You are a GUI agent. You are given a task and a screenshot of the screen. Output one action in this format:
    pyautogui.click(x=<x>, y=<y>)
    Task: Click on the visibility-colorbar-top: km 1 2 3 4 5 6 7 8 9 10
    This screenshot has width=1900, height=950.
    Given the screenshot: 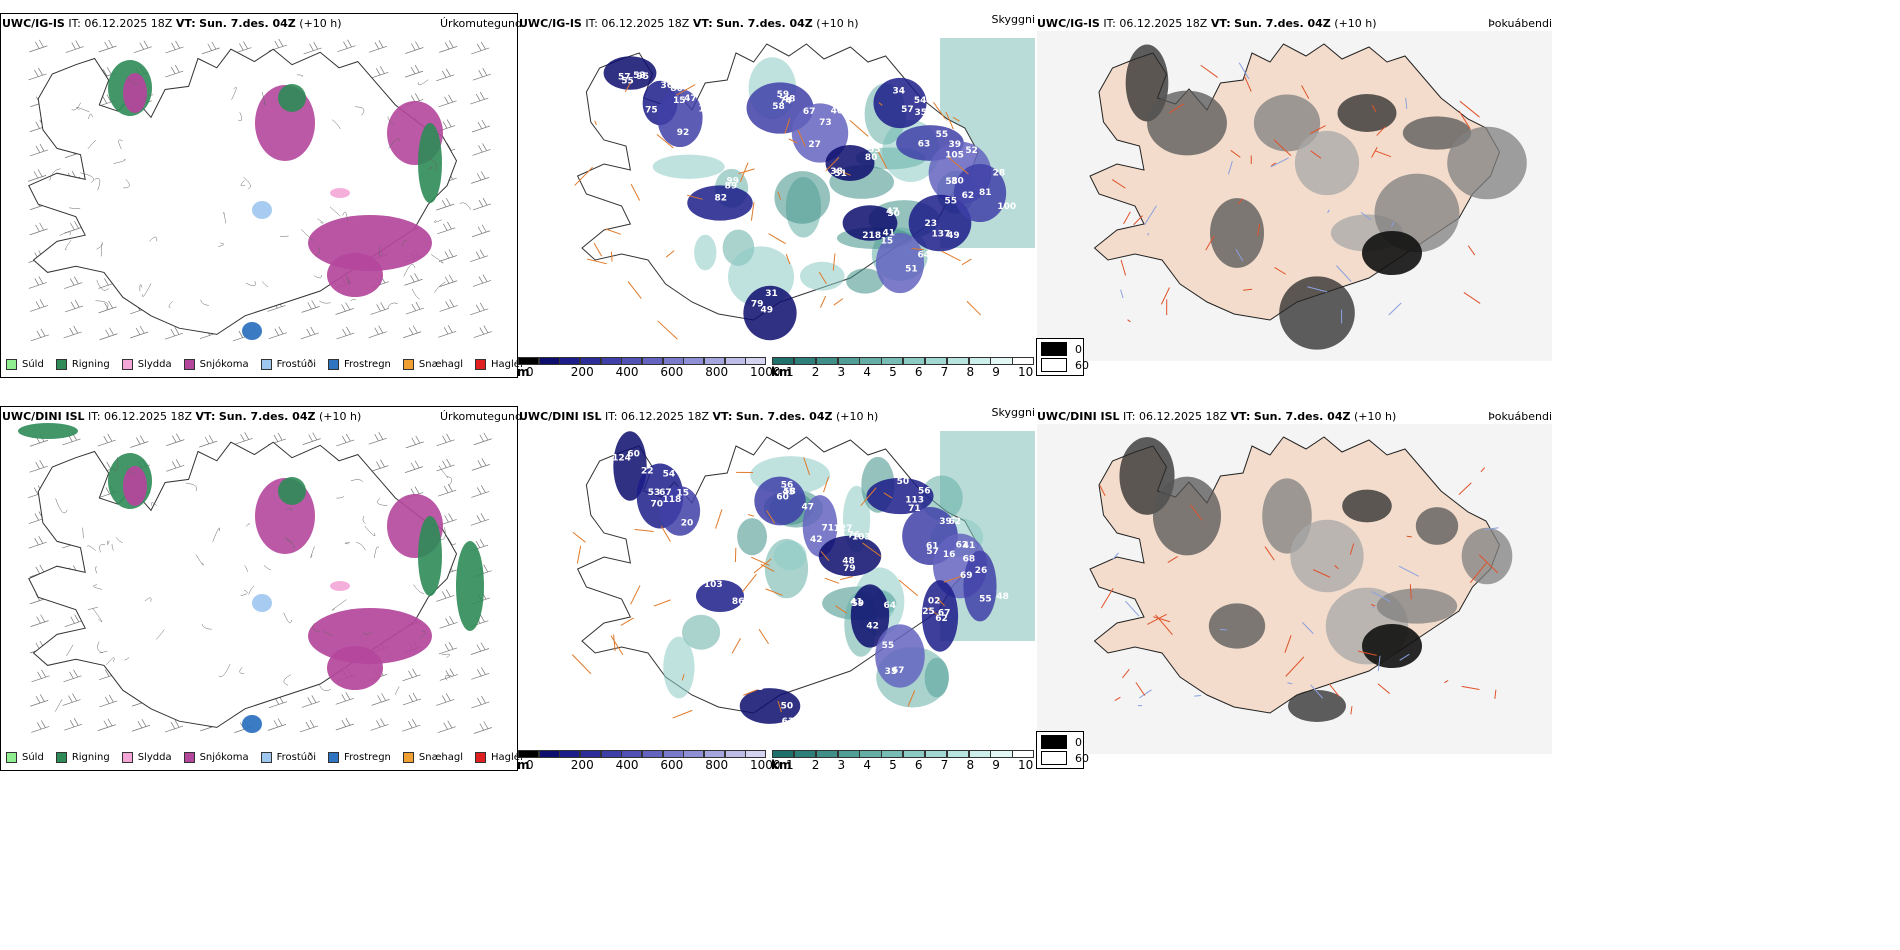 What is the action you would take?
    pyautogui.click(x=903, y=369)
    